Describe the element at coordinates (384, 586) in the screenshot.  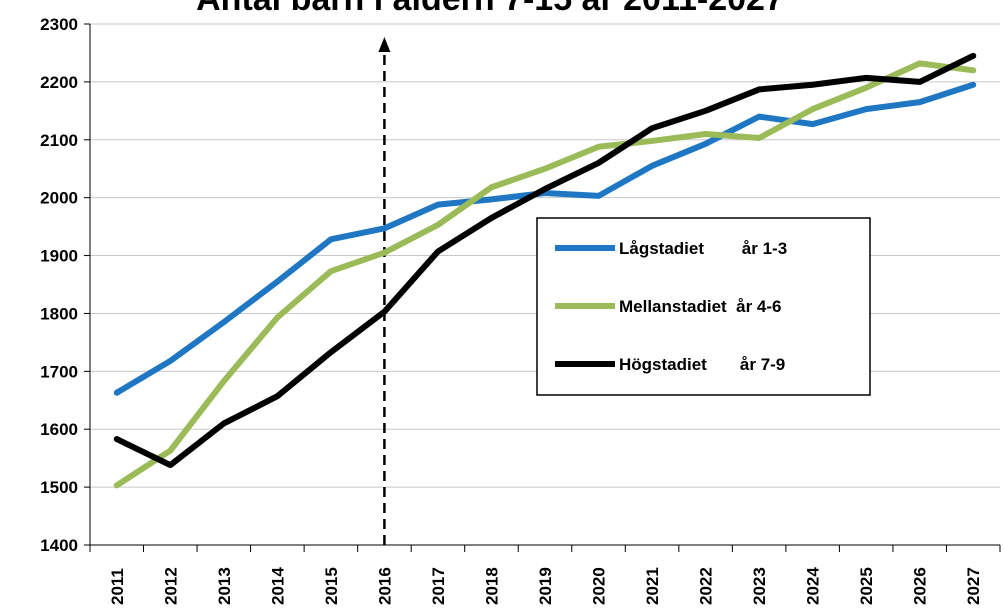
I see `x-tick-label: 2016` at that location.